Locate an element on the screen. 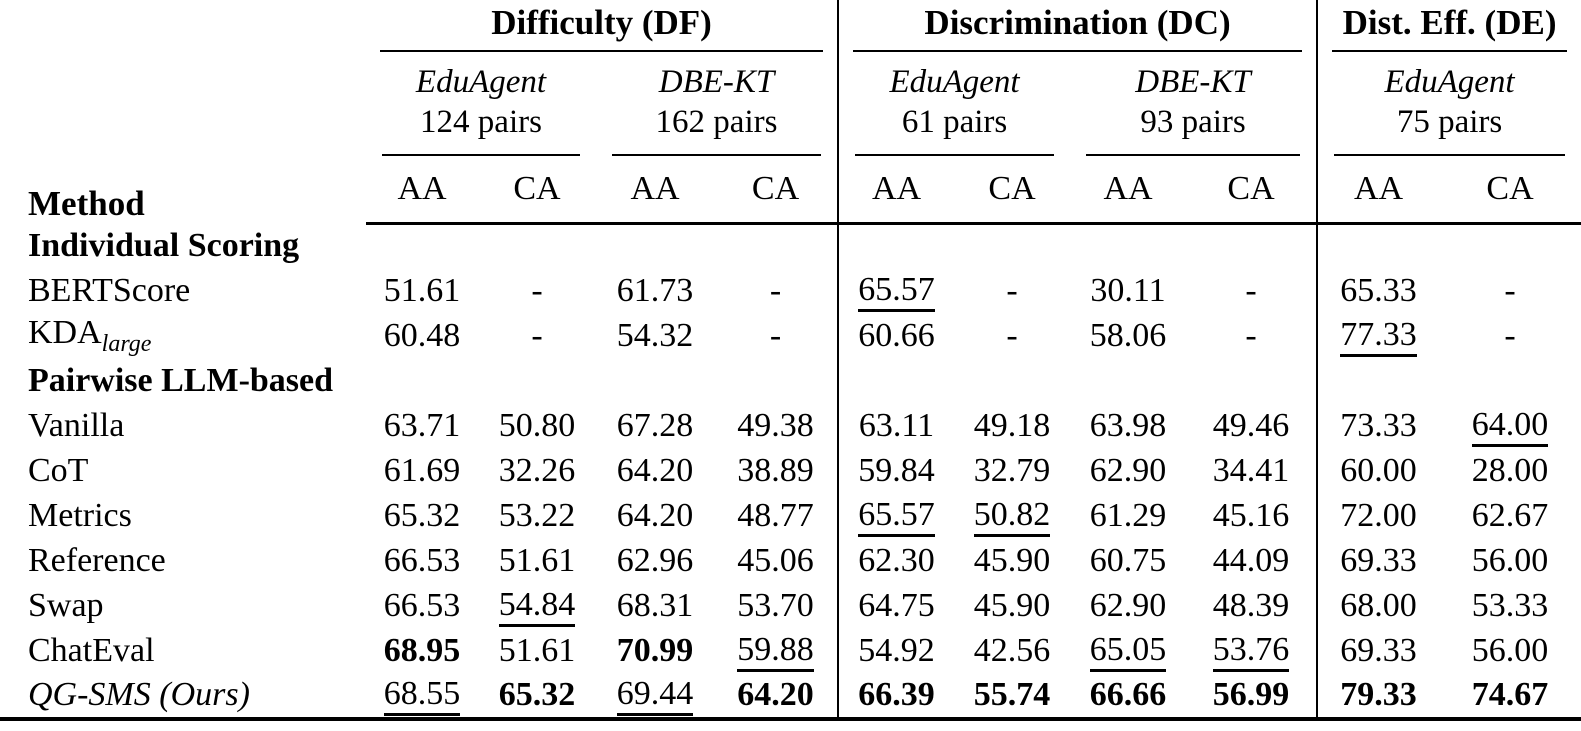 Image resolution: width=1581 pixels, height=731 pixels. value-cell: 59.84 is located at coordinates (896, 471).